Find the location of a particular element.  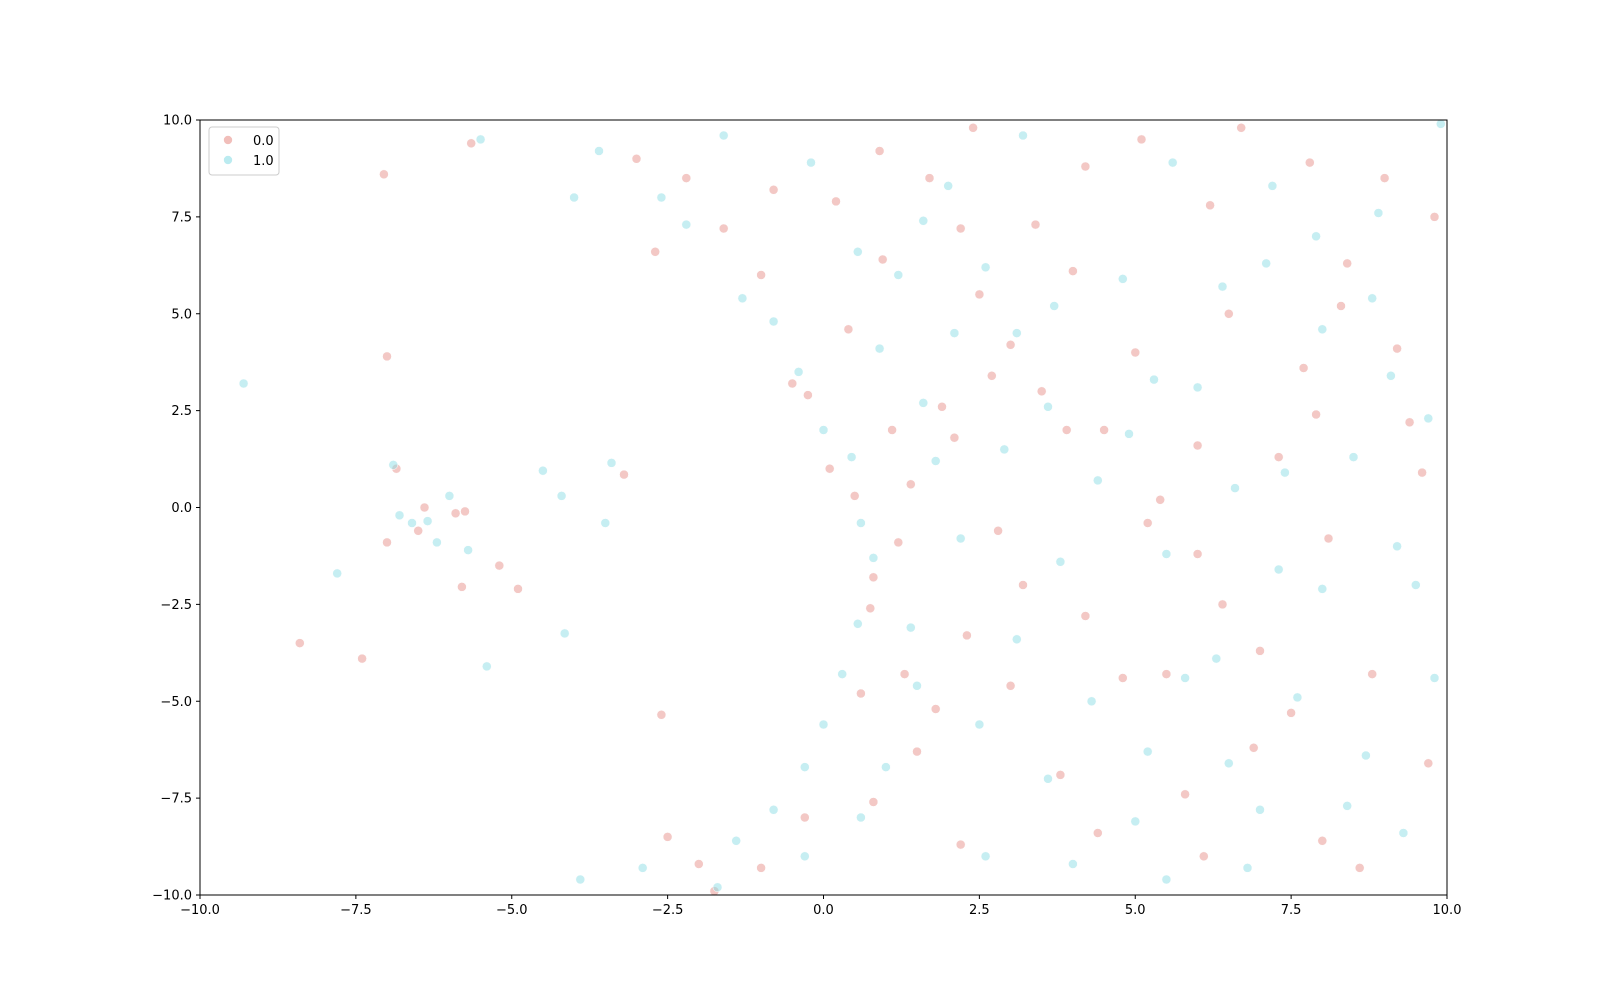

x-tick-label: 5.0 is located at coordinates (1135, 910).